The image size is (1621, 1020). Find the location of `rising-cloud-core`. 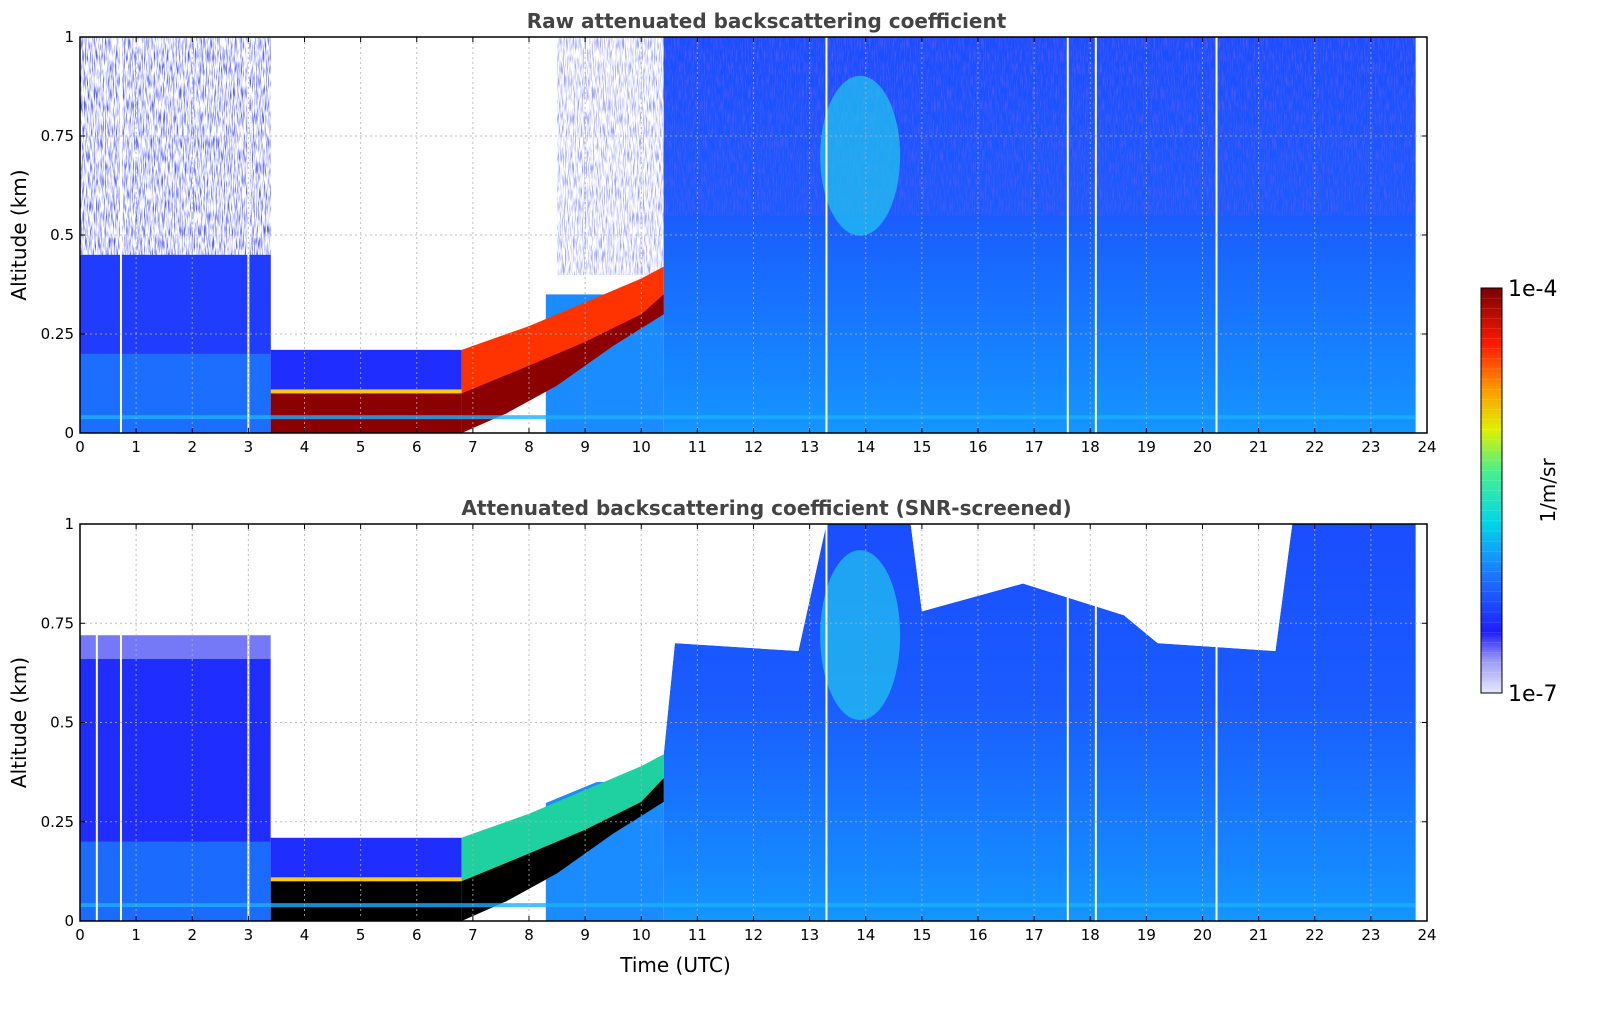

rising-cloud-core is located at coordinates (562, 363).